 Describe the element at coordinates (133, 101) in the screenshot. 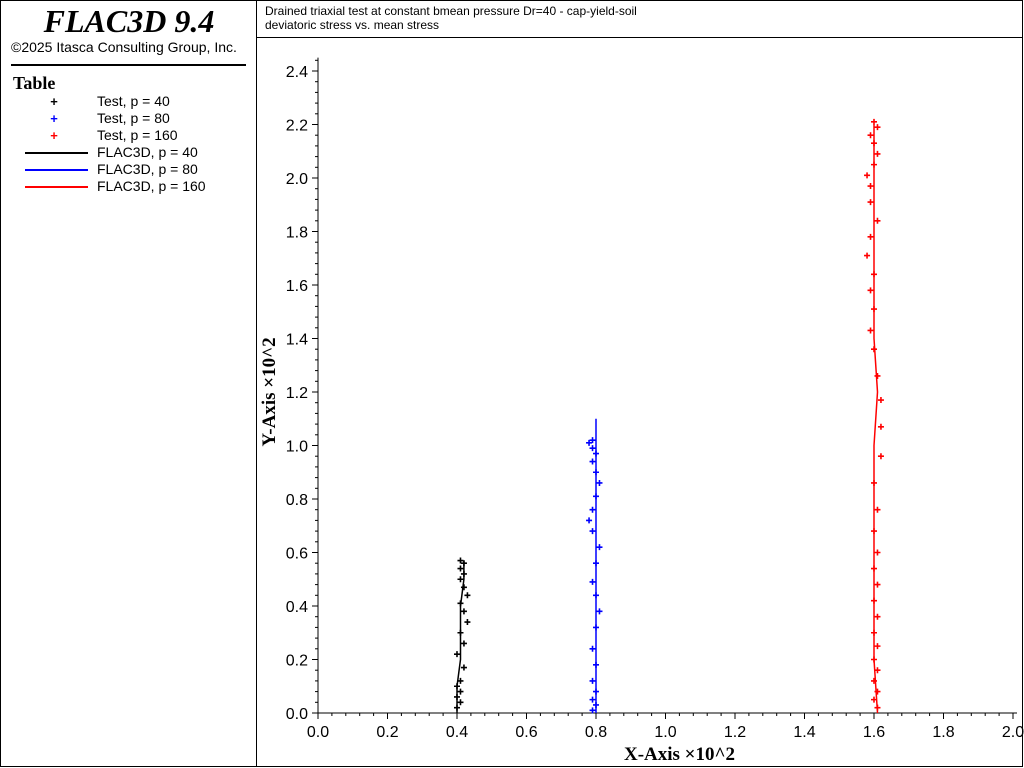

I see `legend-label-test-40: Test, p = 40` at that location.